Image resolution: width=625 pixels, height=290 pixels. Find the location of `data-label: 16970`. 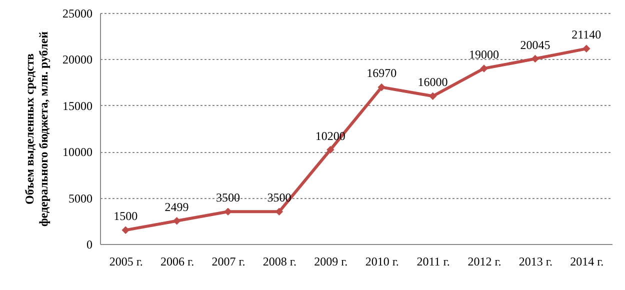

data-label: 16970 is located at coordinates (381, 73).